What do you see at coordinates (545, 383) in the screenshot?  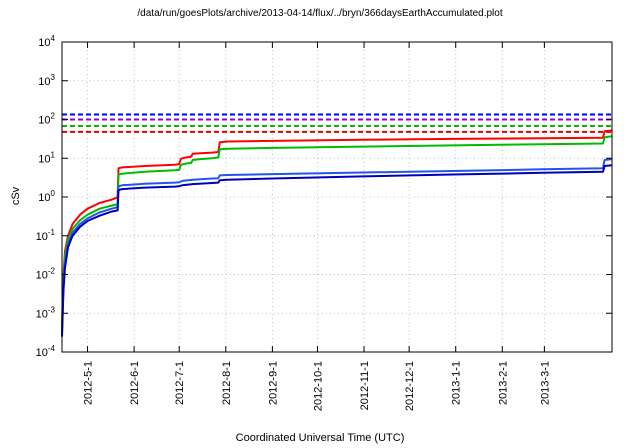 I see `x-tick-label: 2013-3-1` at bounding box center [545, 383].